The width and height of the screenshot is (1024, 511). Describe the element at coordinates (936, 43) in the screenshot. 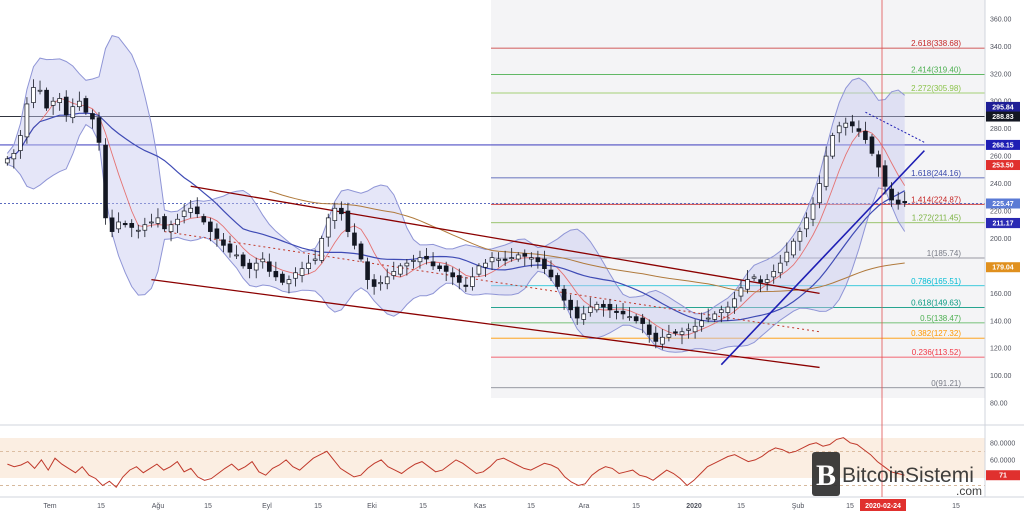

I see `fib-level-label: 2.618(338.68)` at that location.